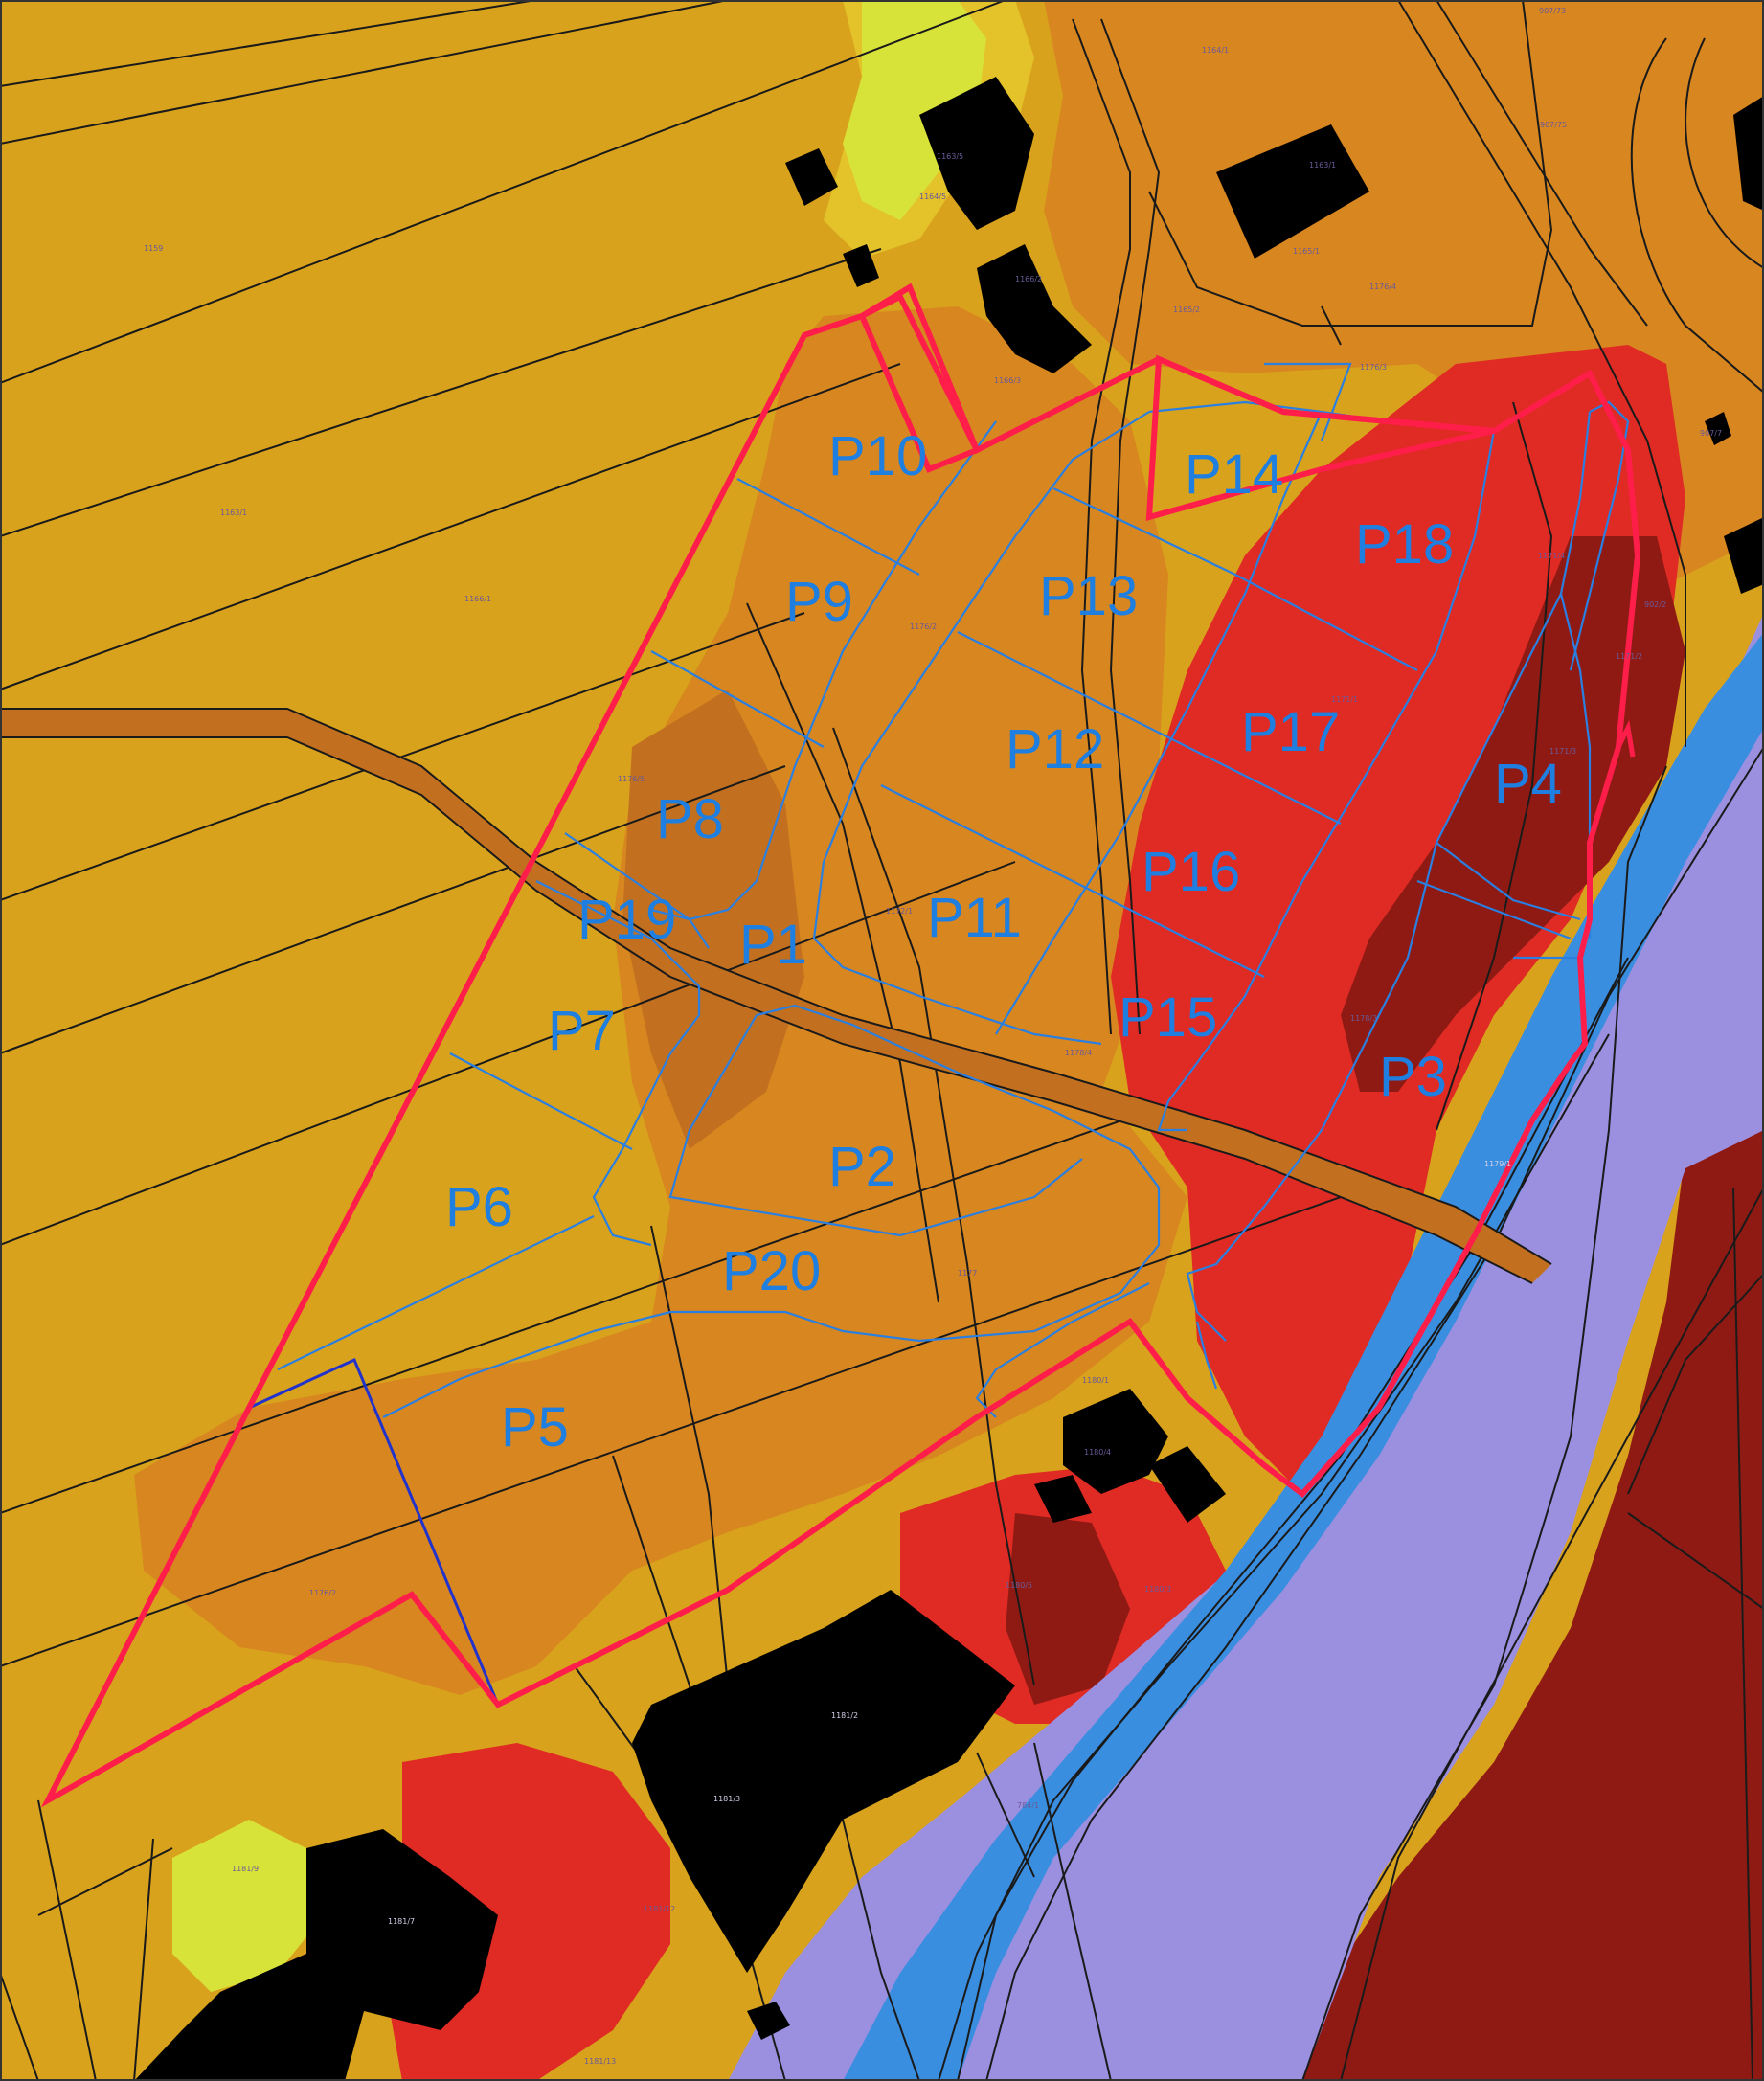 The image size is (1764, 2081). Describe the element at coordinates (322, 1593) in the screenshot. I see `parcel-number: 1176/2` at that location.